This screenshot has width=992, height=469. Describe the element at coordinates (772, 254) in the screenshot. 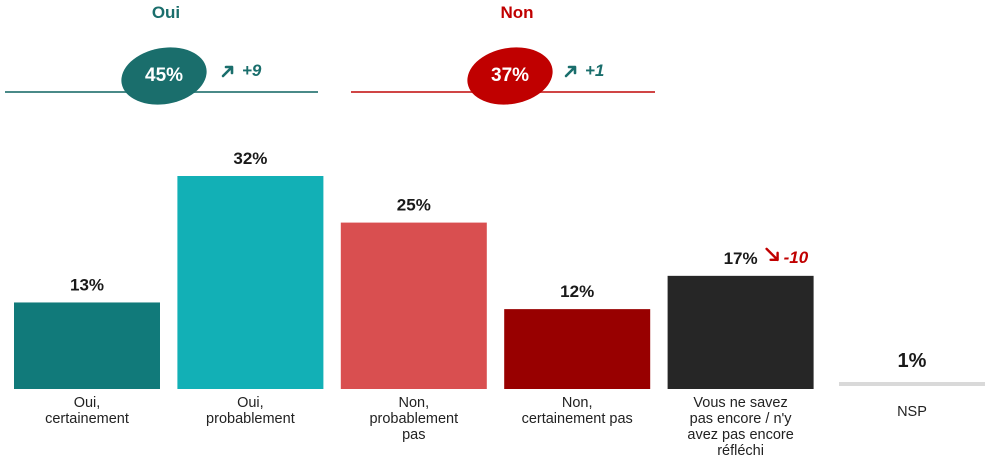

I see `arrow-down-right-icon` at that location.